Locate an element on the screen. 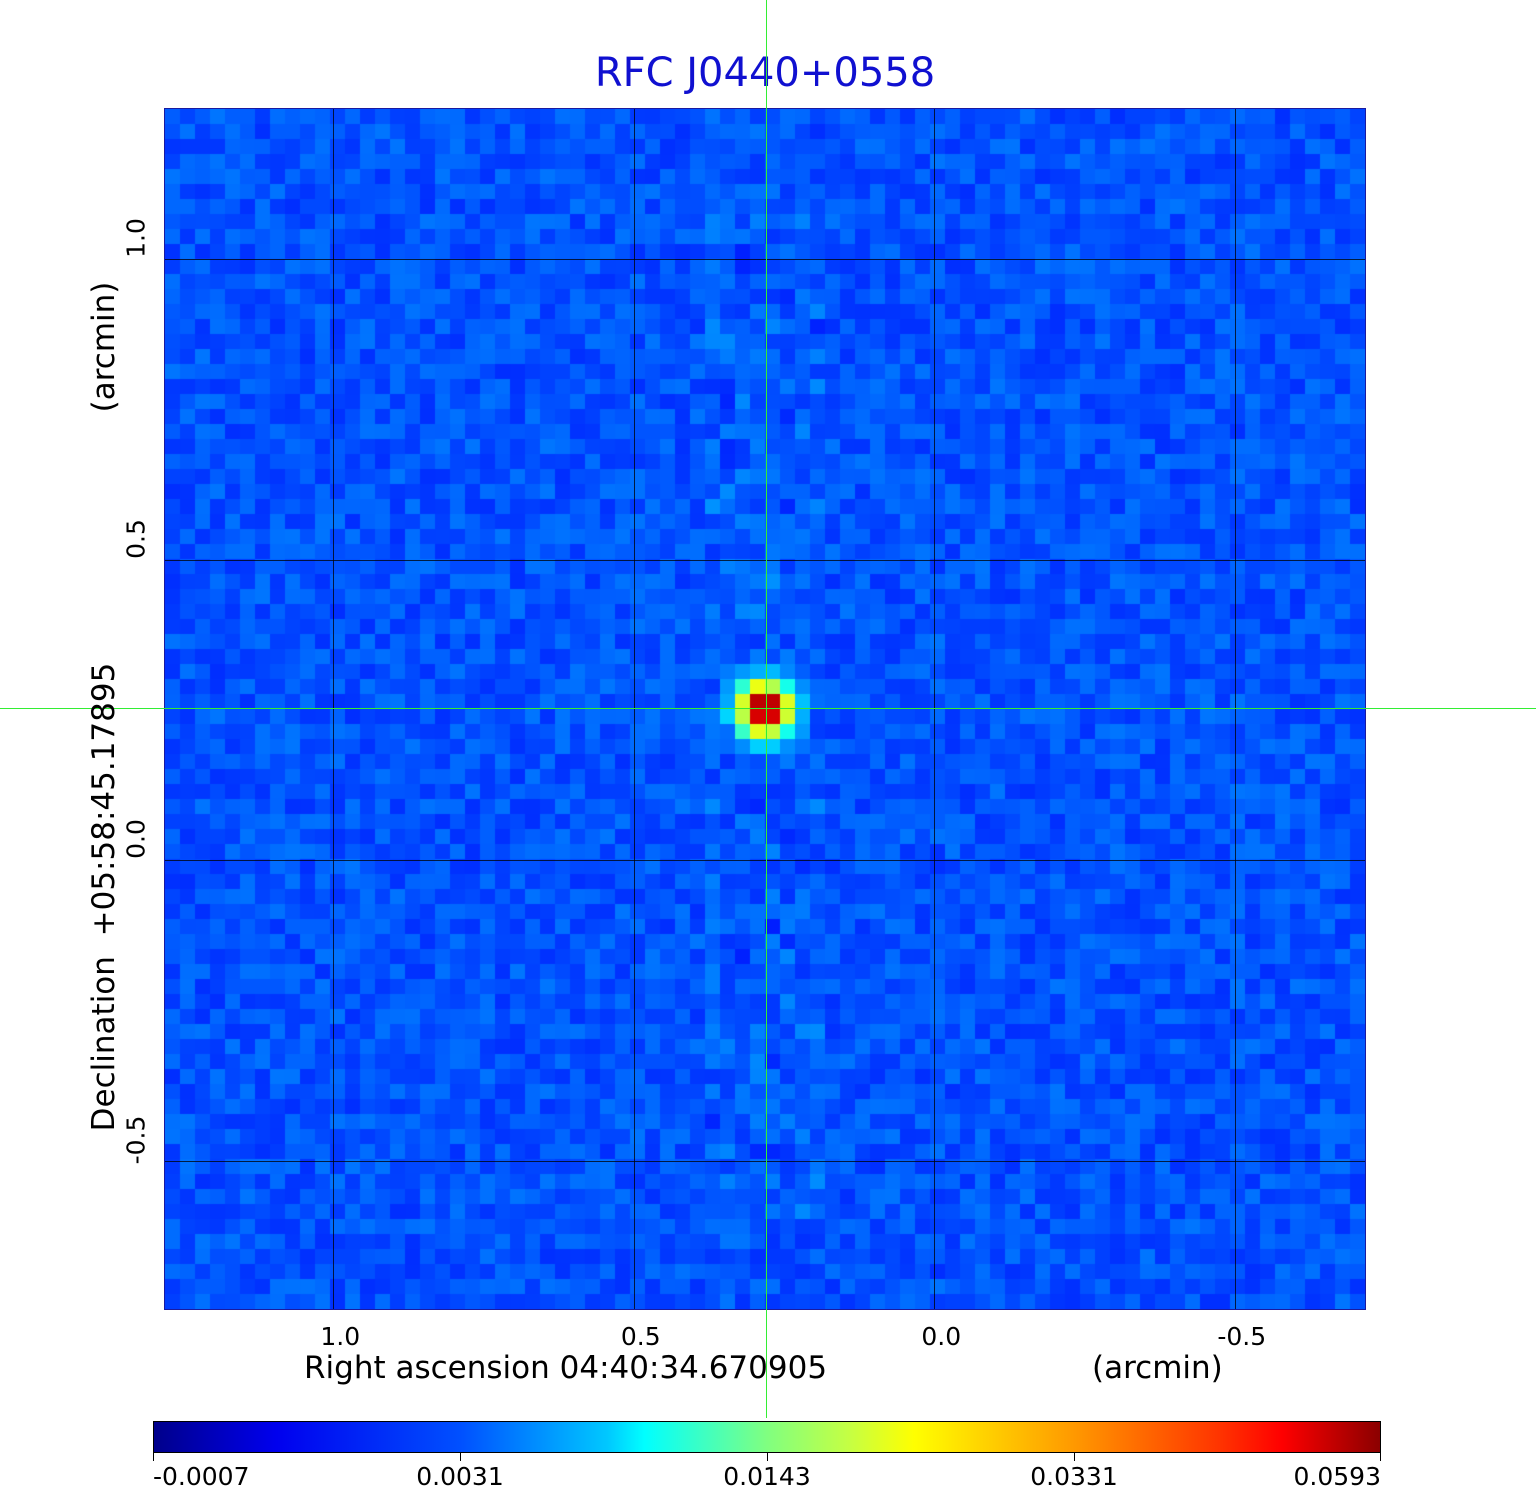 The width and height of the screenshot is (1536, 1511). x-axis-label: Right ascension 04:40:34.670905 is located at coordinates (566, 1368).